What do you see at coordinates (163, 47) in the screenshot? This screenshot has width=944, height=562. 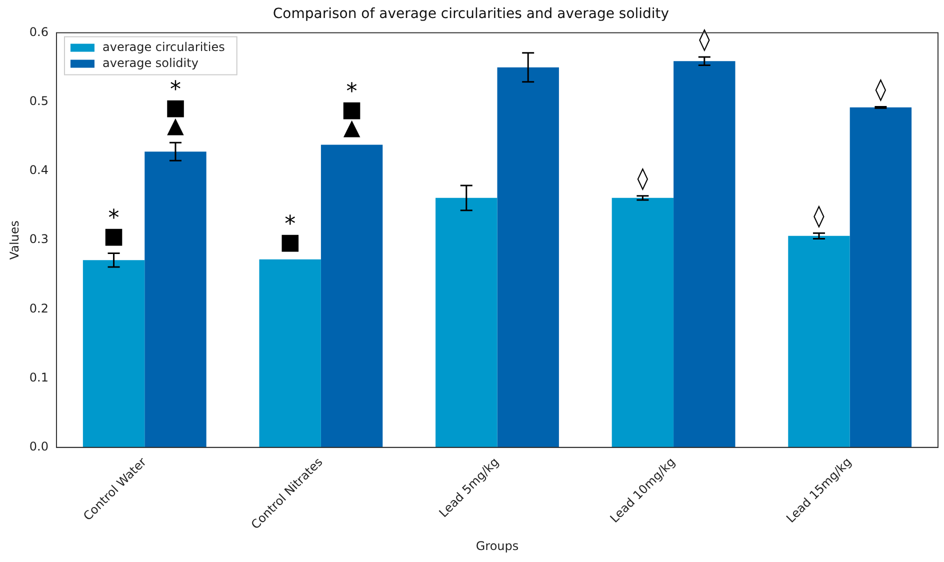 I see `legend-label: average circularities` at bounding box center [163, 47].